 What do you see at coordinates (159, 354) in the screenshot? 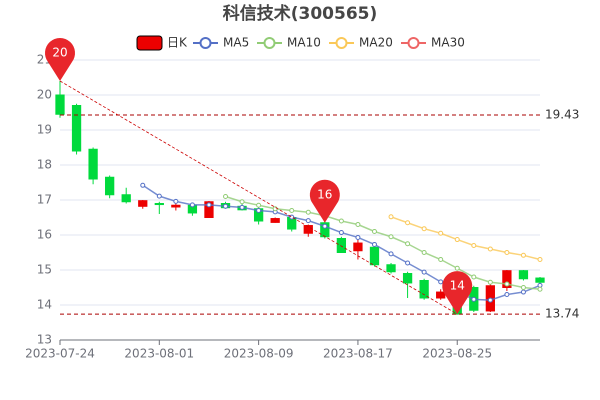
I see `x-tick-label: 2023-08-01` at bounding box center [159, 354].